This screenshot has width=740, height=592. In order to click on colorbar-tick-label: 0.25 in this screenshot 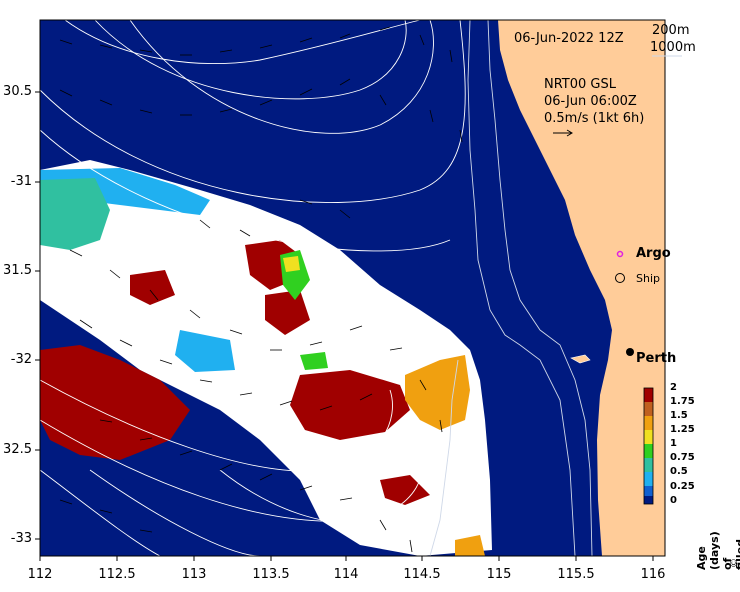, I will do `click(682, 486)`.